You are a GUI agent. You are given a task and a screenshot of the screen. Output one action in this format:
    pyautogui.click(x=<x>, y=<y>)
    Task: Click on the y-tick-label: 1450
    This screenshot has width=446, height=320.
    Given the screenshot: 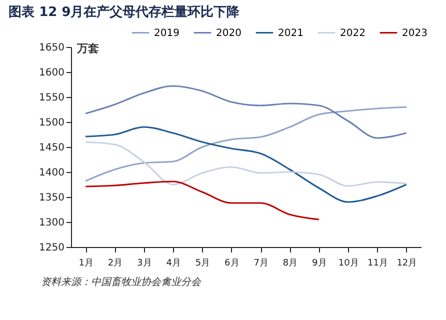 What is the action you would take?
    pyautogui.click(x=51, y=148)
    